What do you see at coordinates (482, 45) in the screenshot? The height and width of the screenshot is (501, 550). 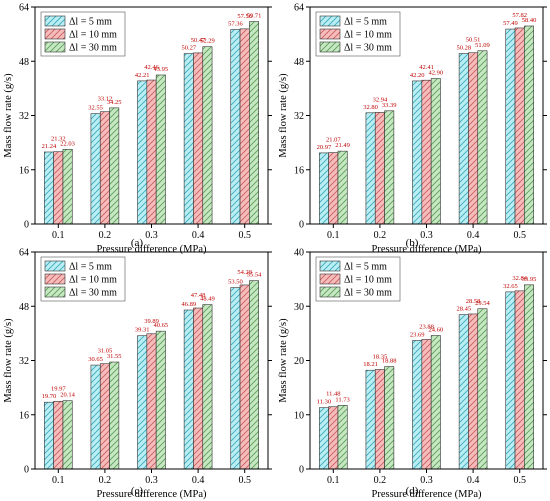 I see `data-label: 51.09` at bounding box center [482, 45].